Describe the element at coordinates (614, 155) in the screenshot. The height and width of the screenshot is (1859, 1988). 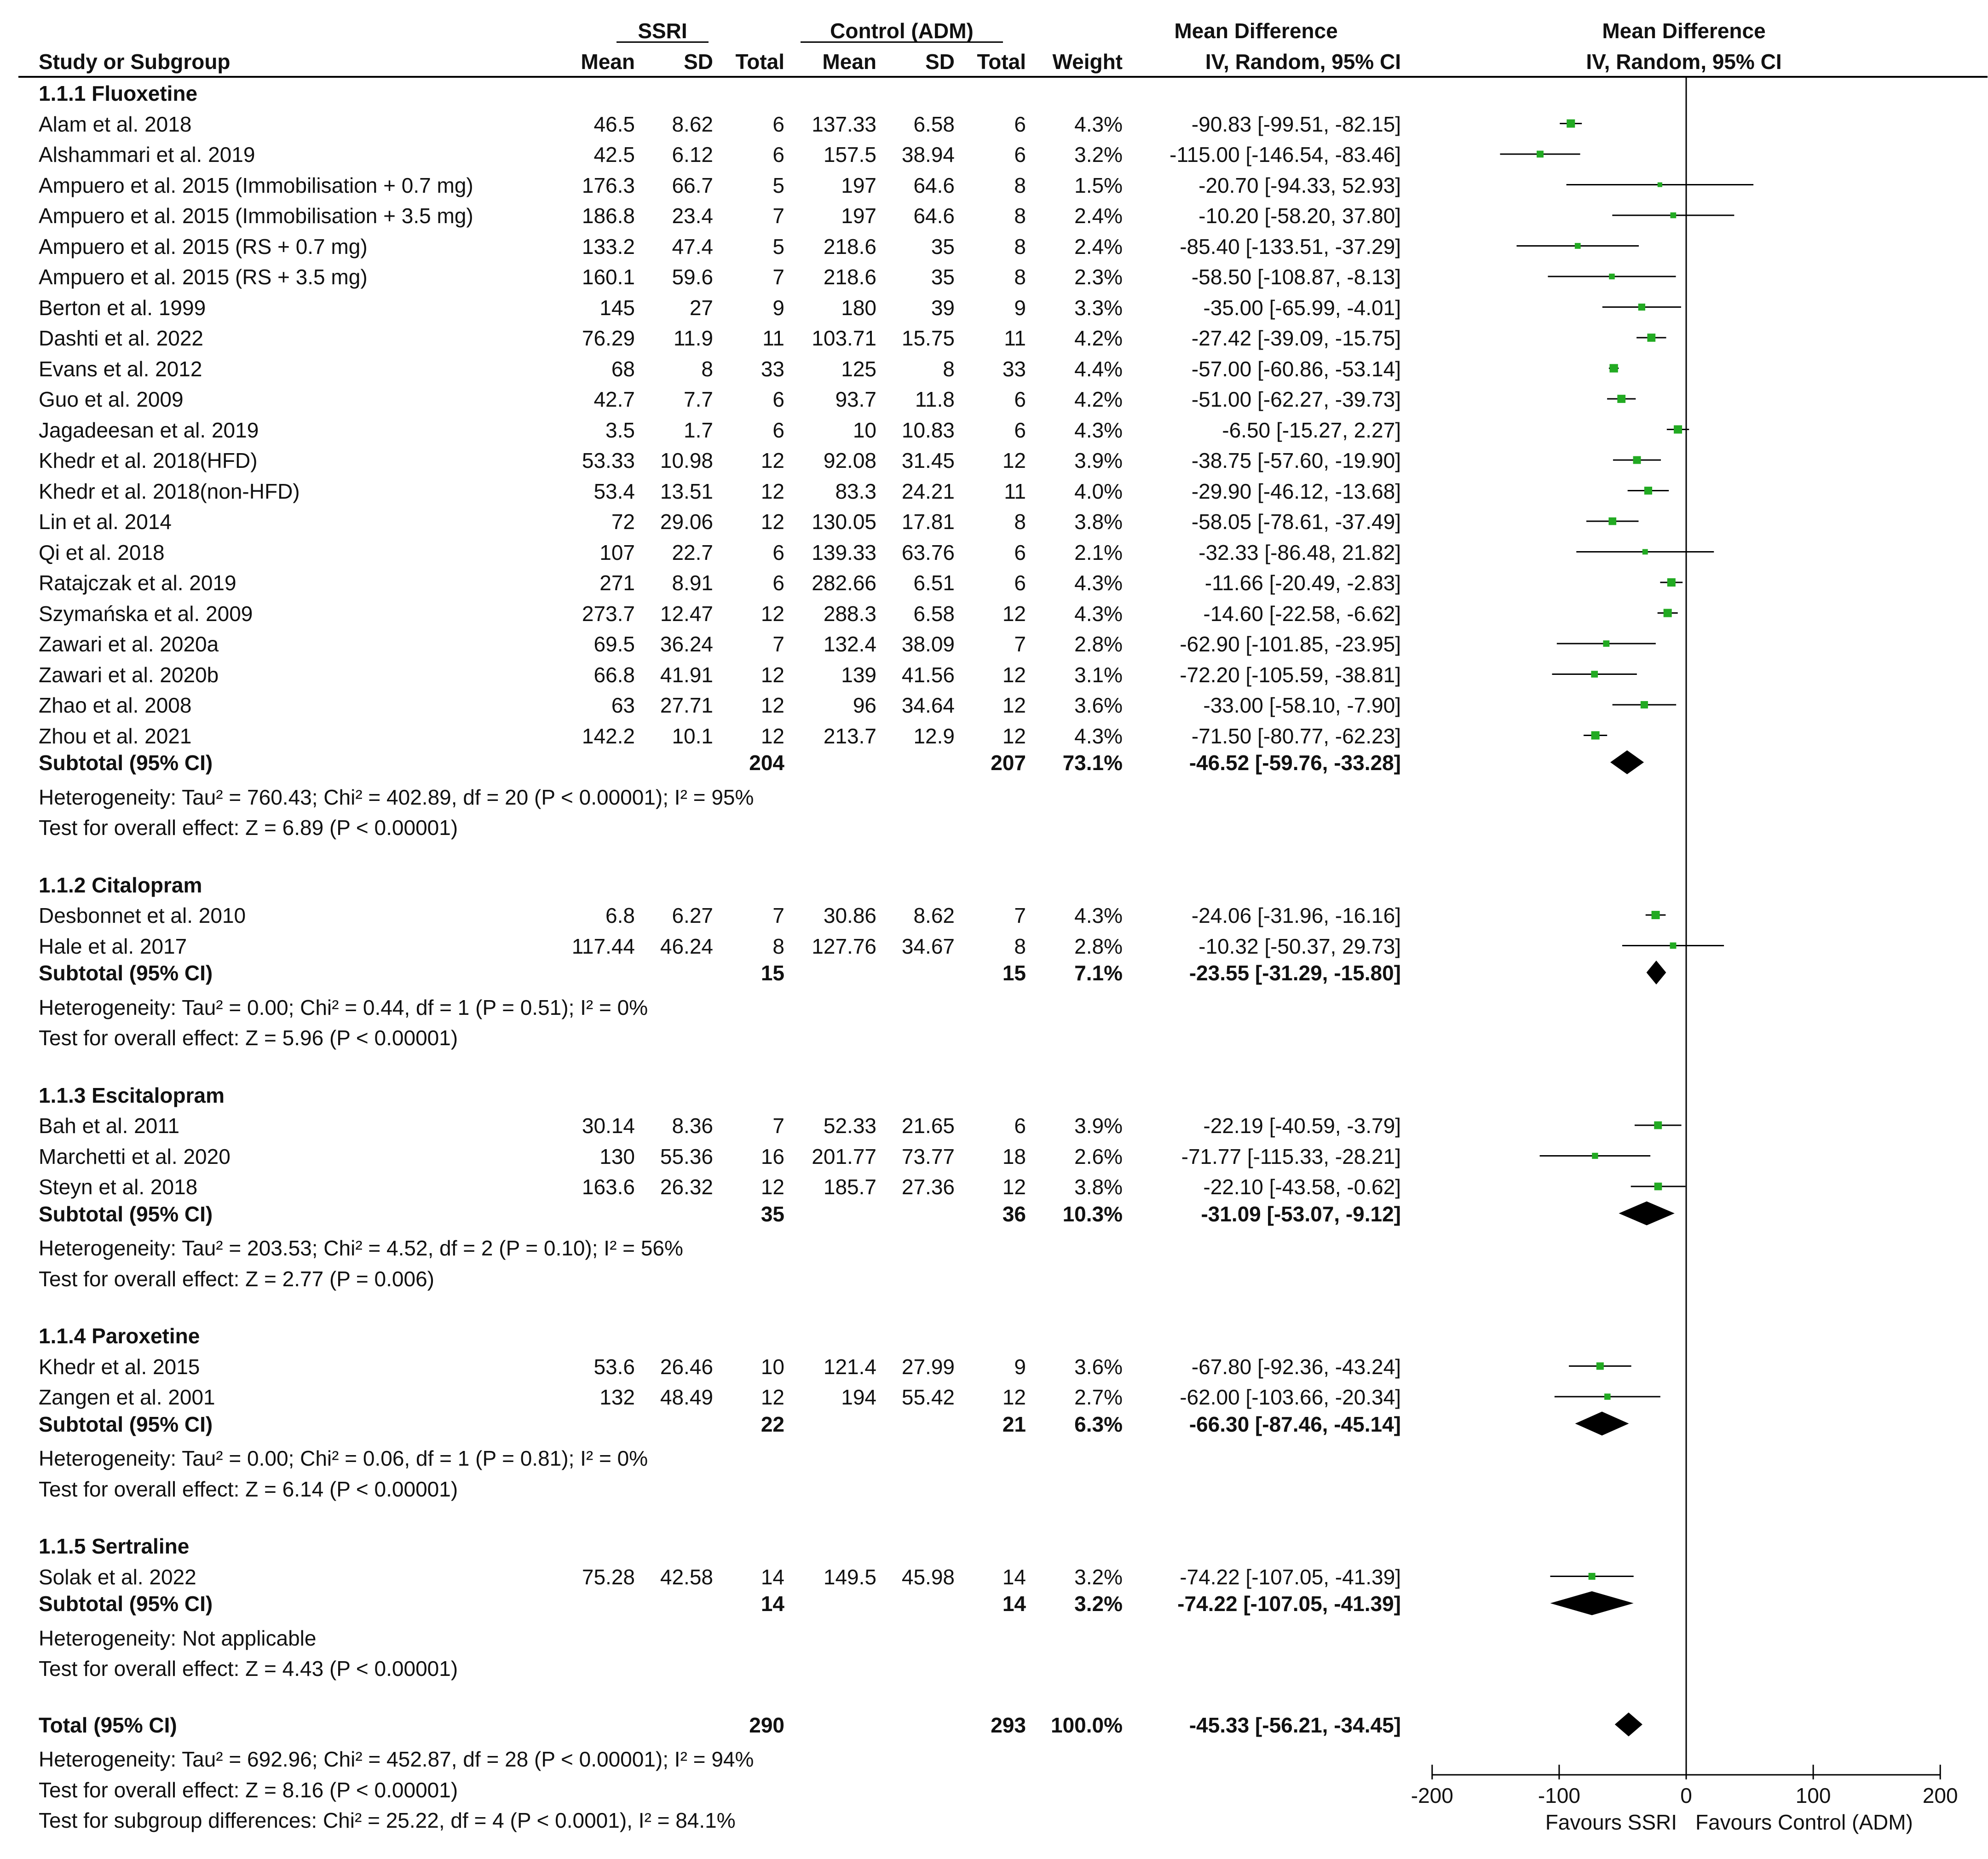
I see `ssri-mean: 42.5` at that location.